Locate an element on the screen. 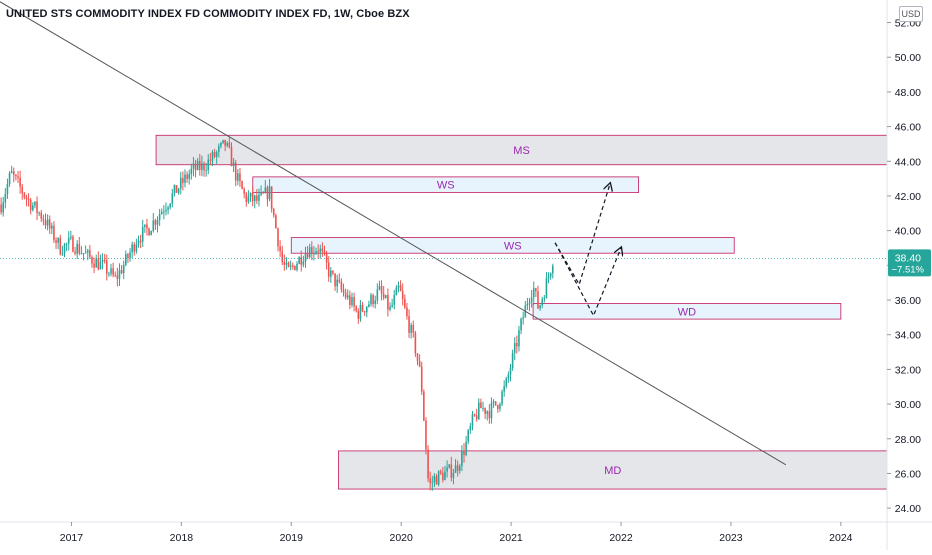 Image resolution: width=932 pixels, height=555 pixels. time-tick-label: 2021 is located at coordinates (511, 538).